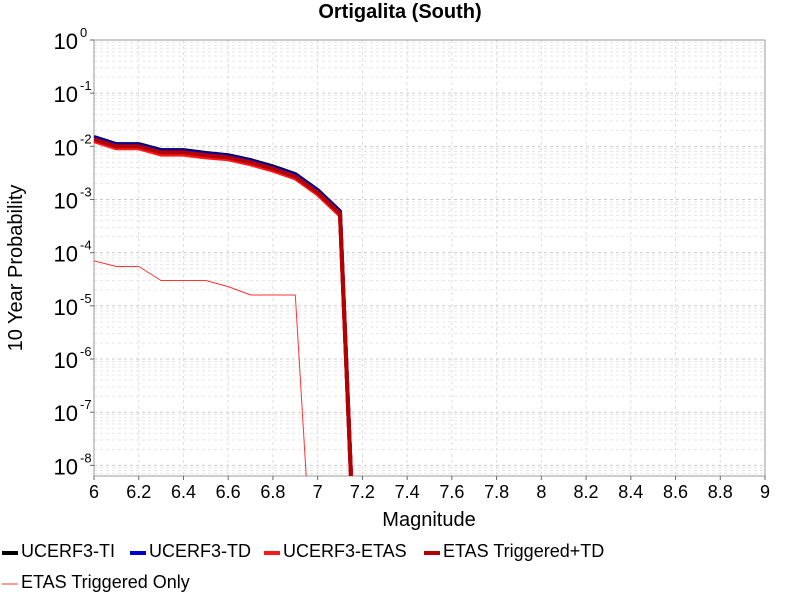 Image resolution: width=800 pixels, height=600 pixels. What do you see at coordinates (541, 492) in the screenshot?
I see `x-tick-label: 8` at bounding box center [541, 492].